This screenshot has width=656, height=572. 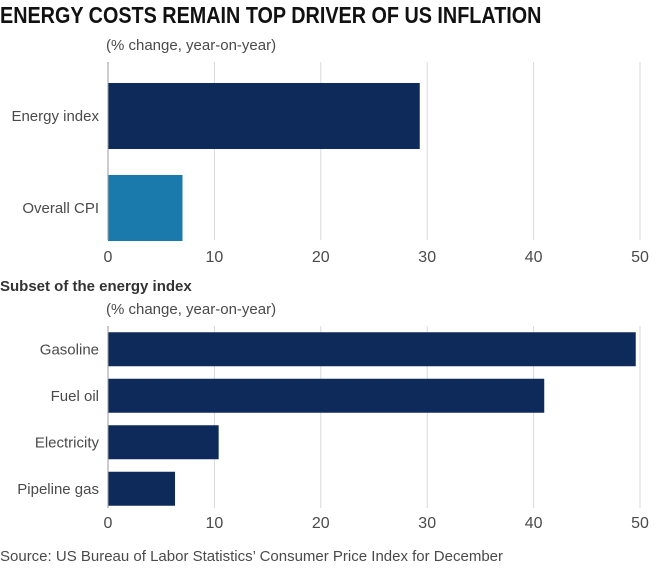 I want to click on category-label: Gasoline, so click(x=69, y=349).